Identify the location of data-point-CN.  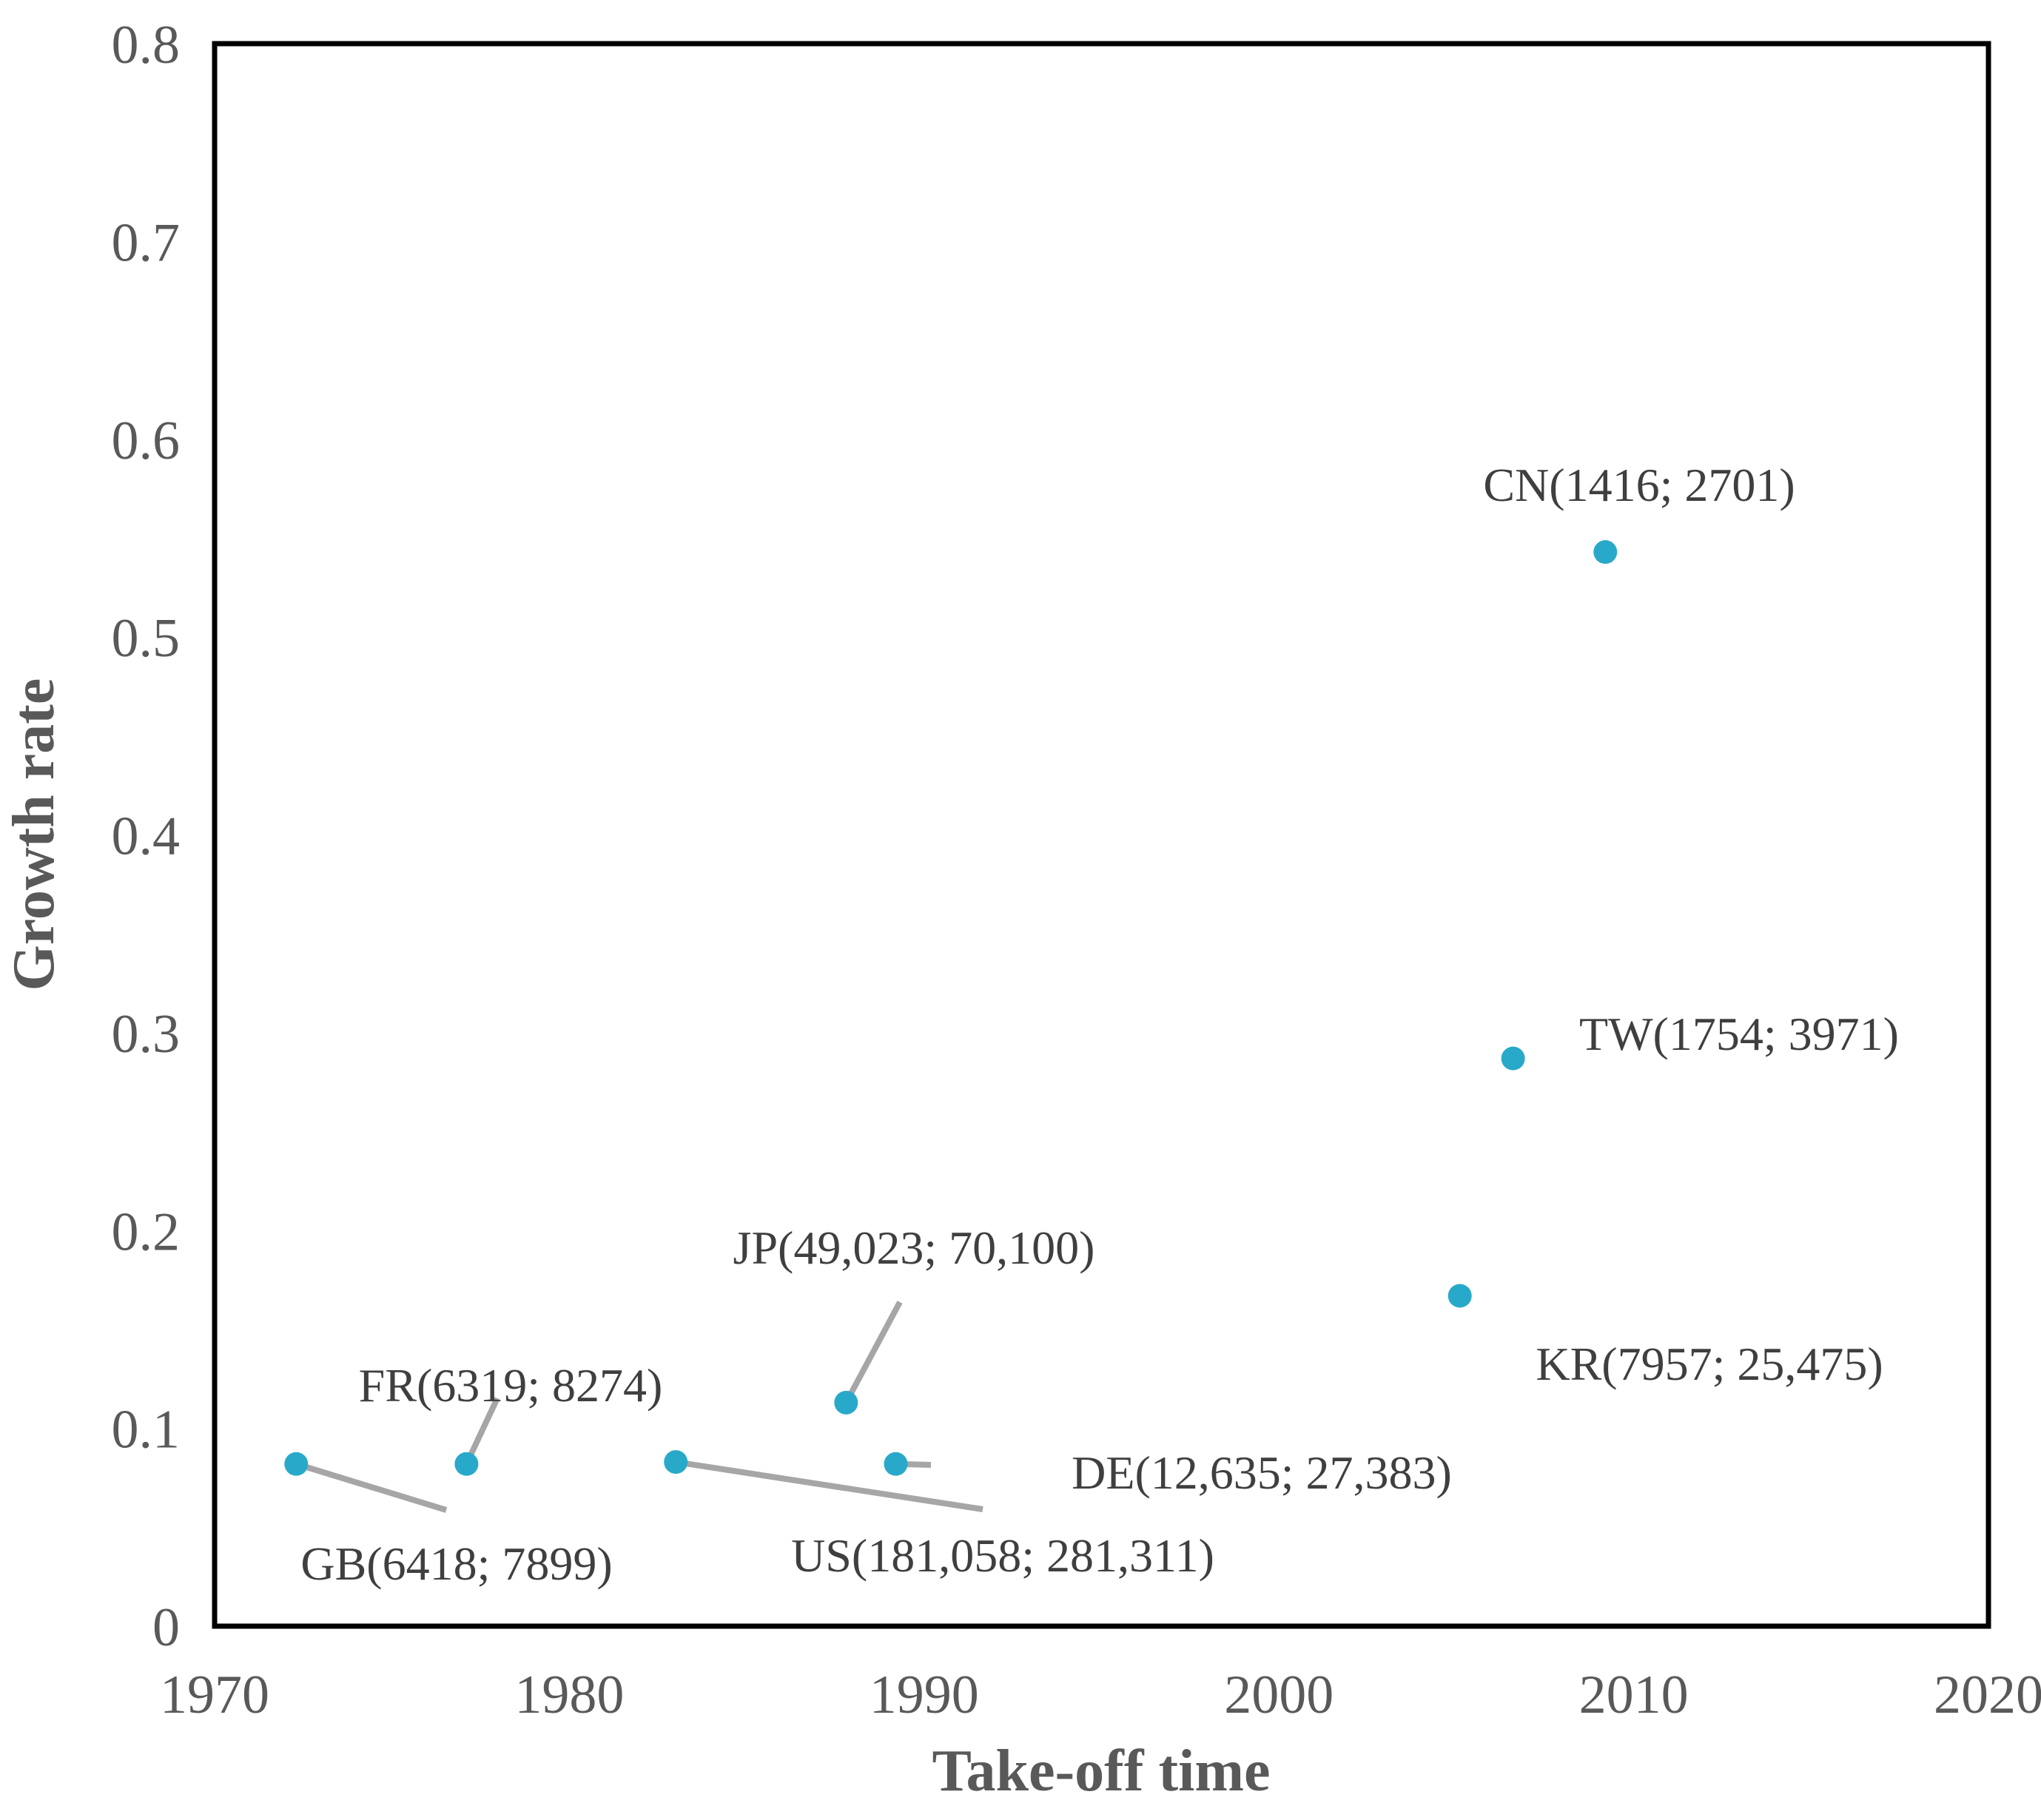
(1605, 552).